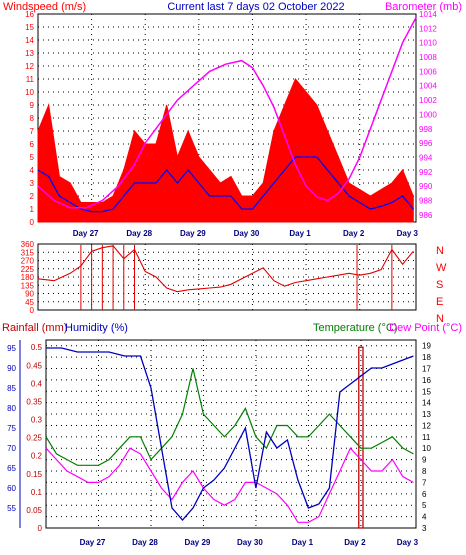 The image size is (466, 555). I want to click on humidity-tick-label: 65, so click(11, 468).